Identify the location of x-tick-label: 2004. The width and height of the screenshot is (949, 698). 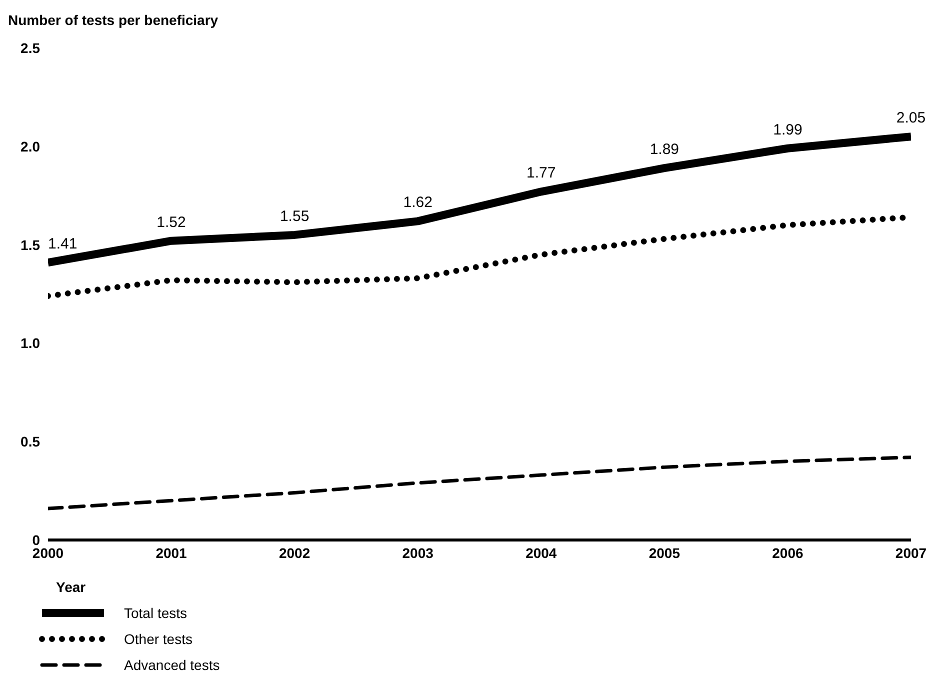
(541, 552).